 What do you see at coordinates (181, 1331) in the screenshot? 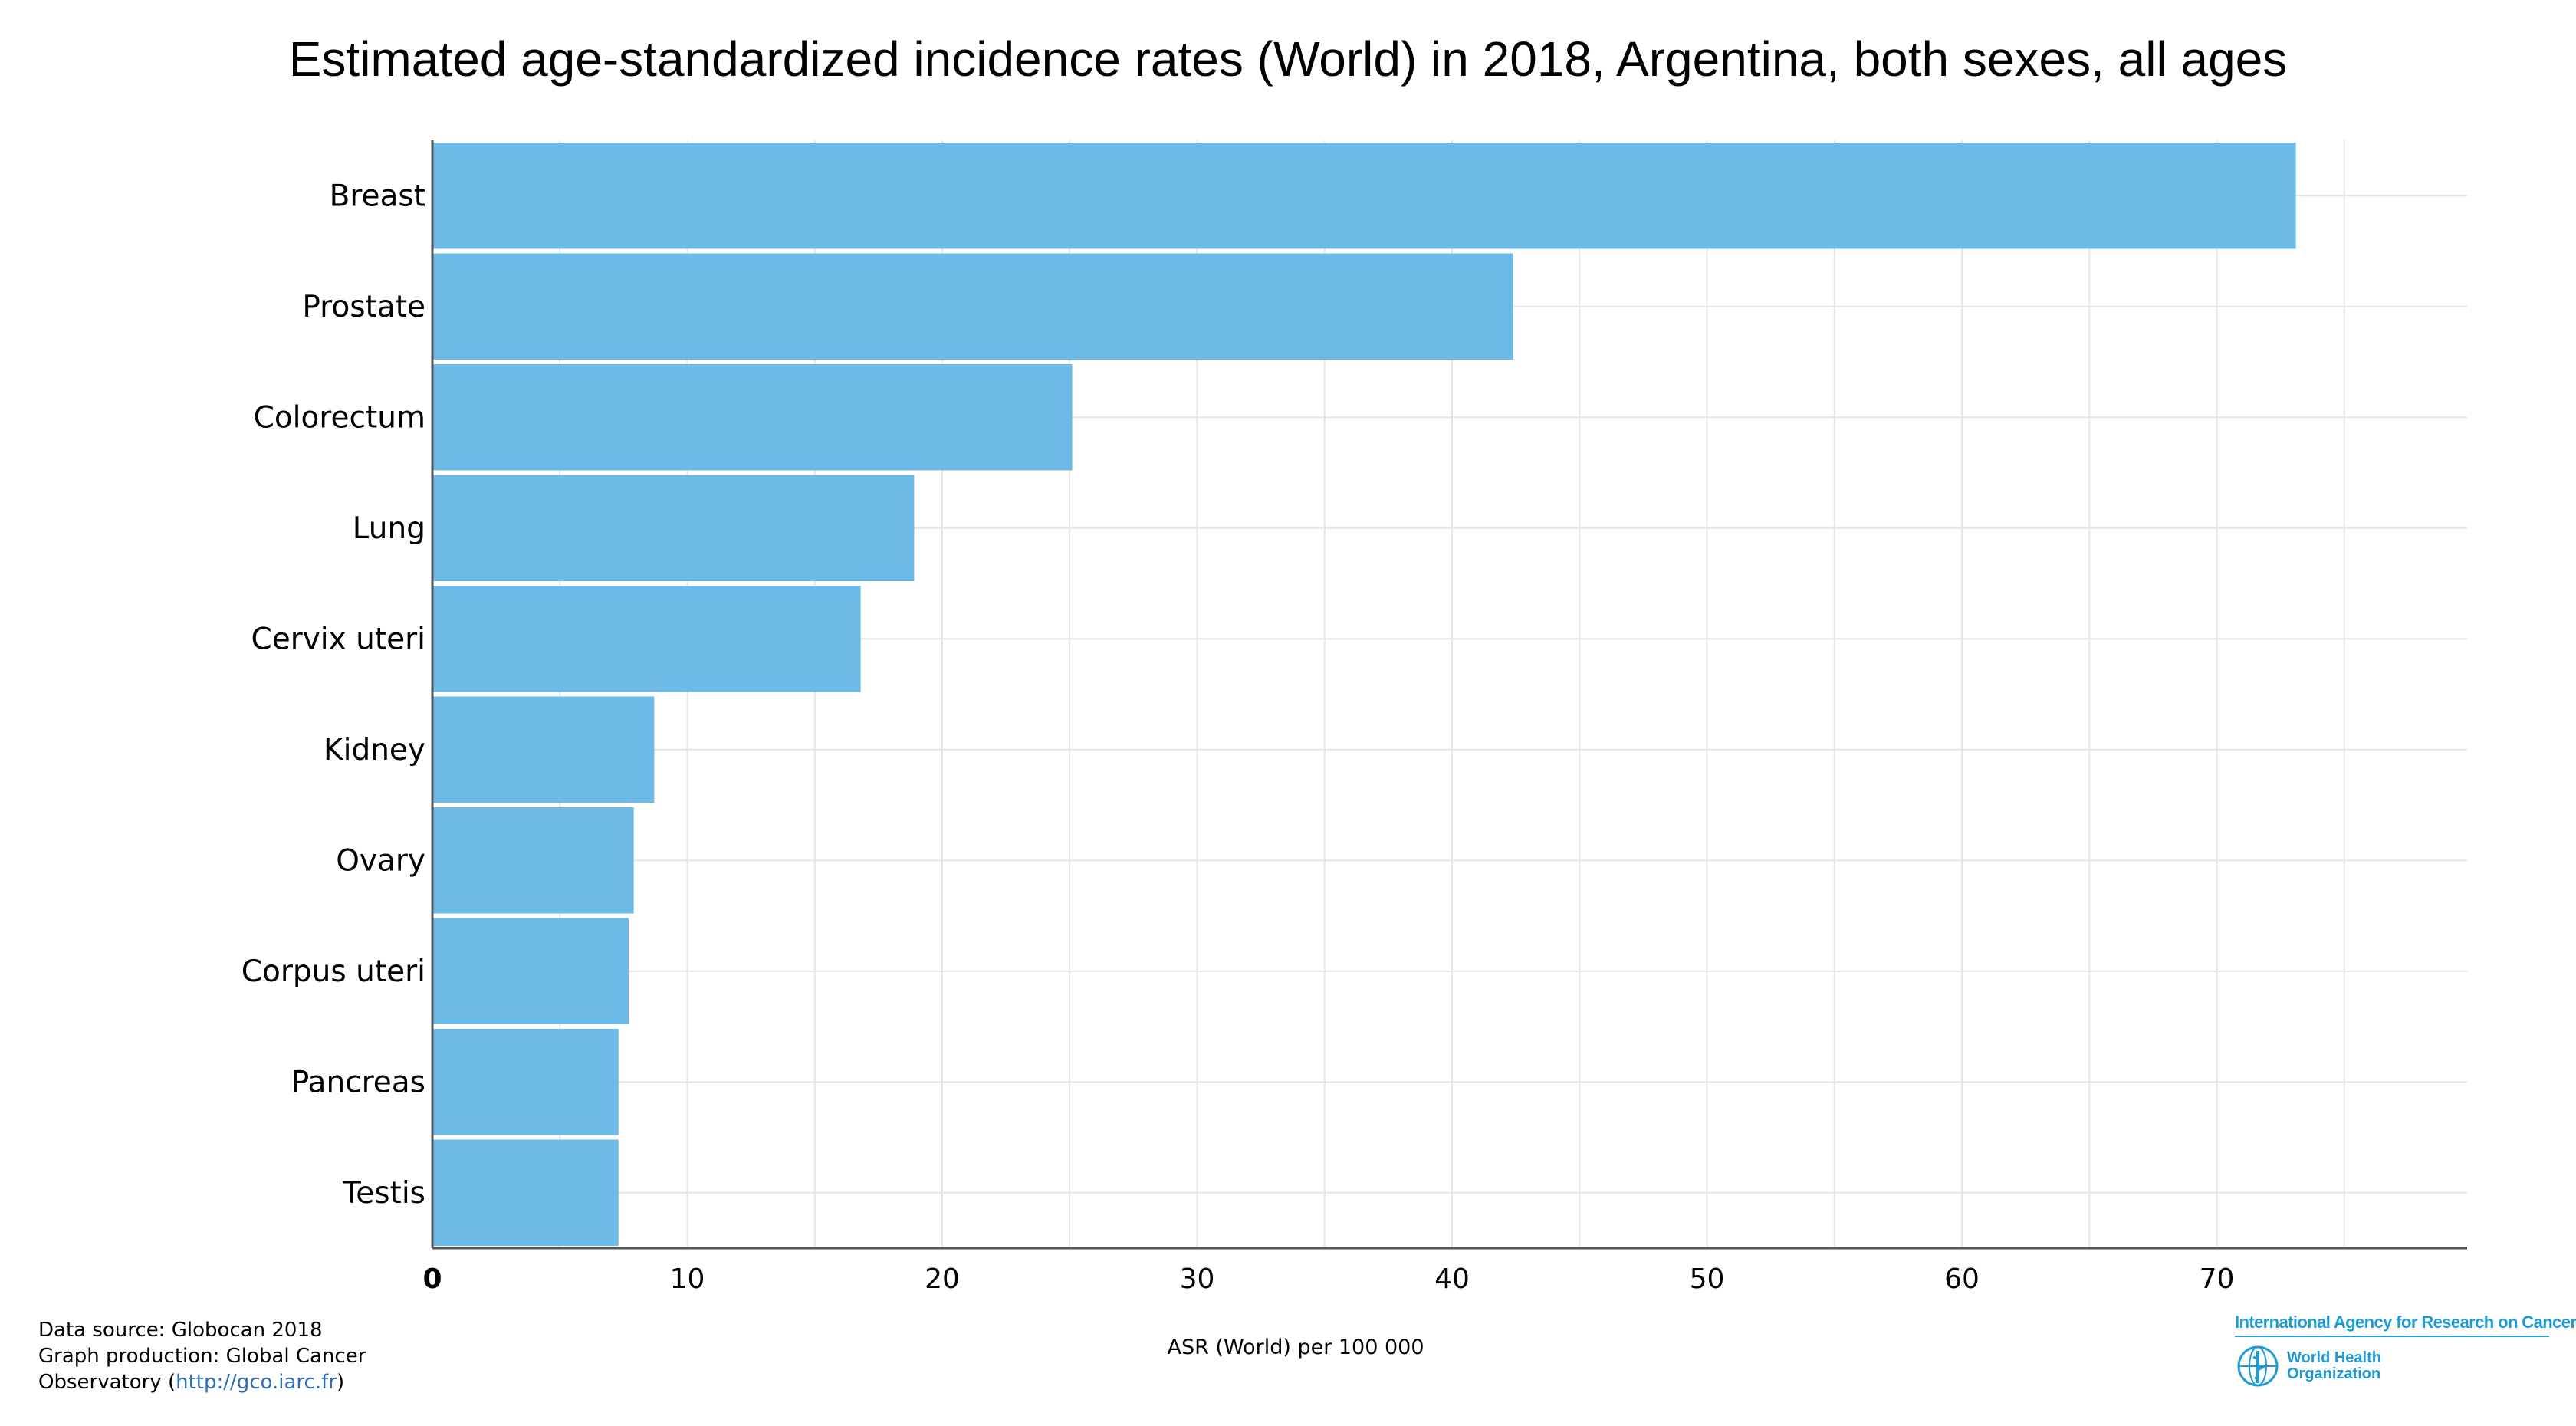
I see `footer-data-source: Data source: Globocan 2018` at bounding box center [181, 1331].